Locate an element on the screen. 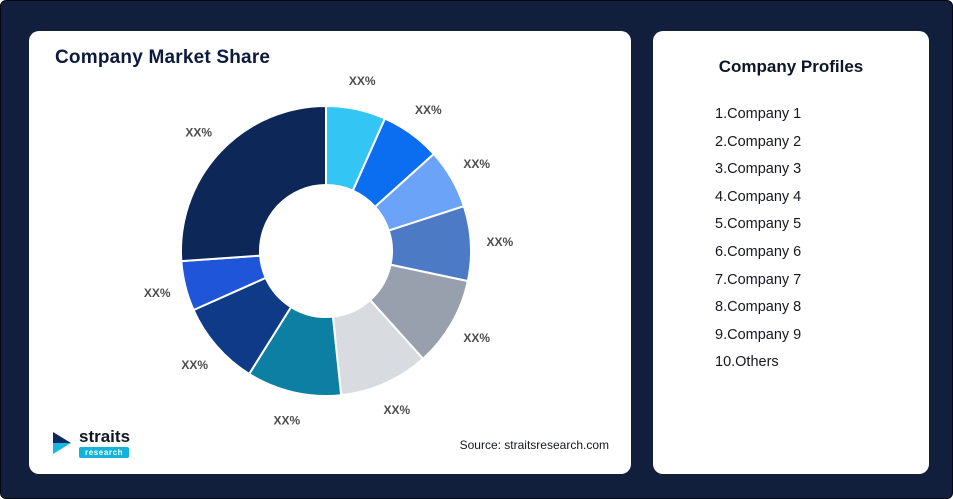 This screenshot has width=953, height=499. straits-research-logo: straits research is located at coordinates (90, 443).